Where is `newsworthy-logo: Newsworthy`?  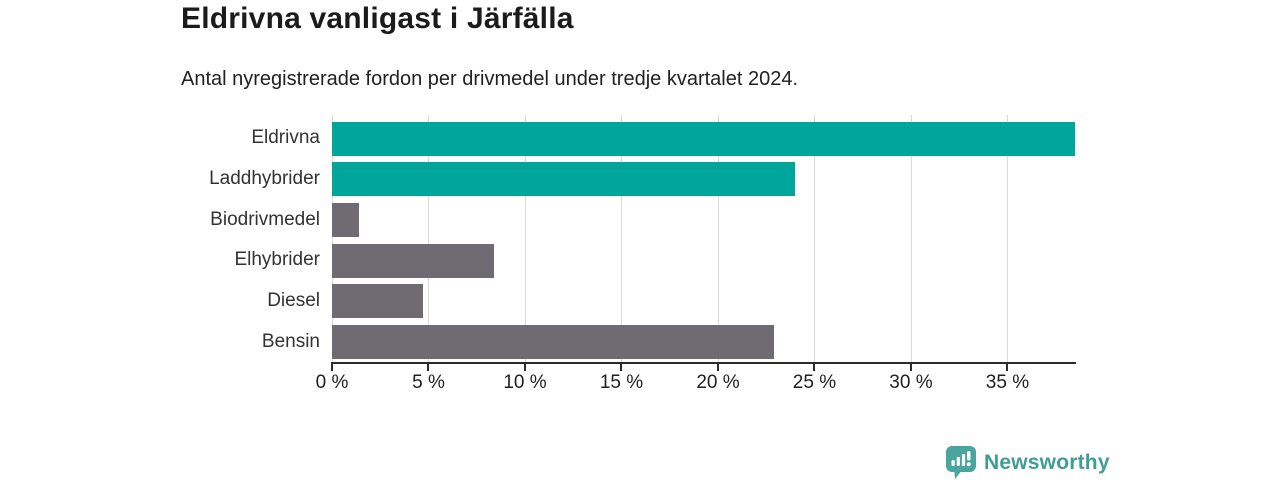 newsworthy-logo: Newsworthy is located at coordinates (1028, 462).